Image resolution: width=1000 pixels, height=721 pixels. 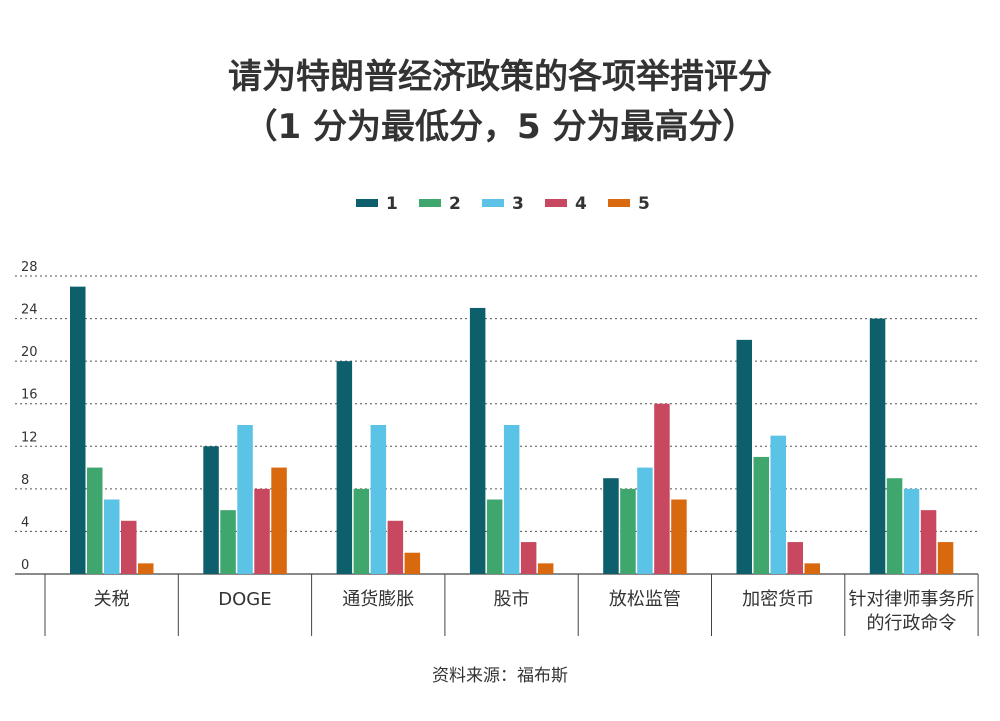 I want to click on y-tick-label-4: 4, so click(x=25, y=522).